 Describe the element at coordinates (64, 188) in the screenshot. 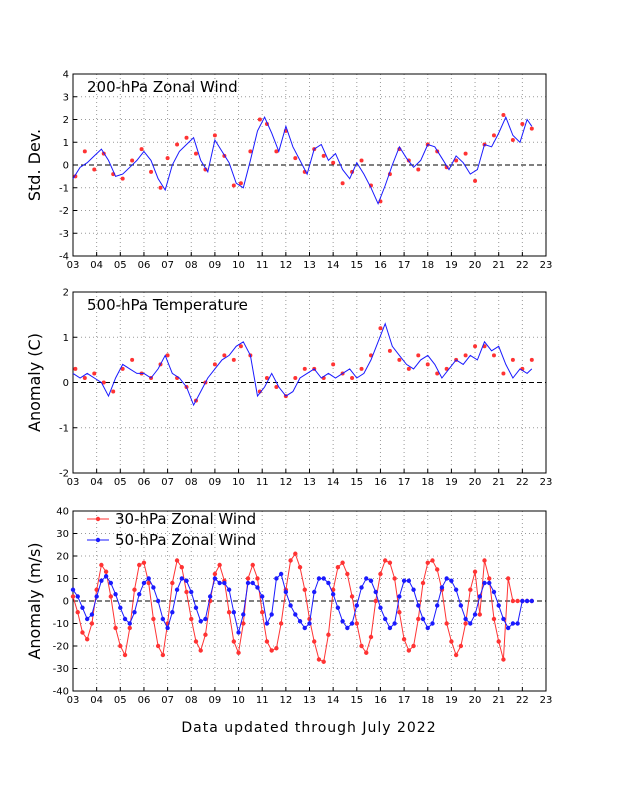

I see `y-tick-label: -1` at that location.